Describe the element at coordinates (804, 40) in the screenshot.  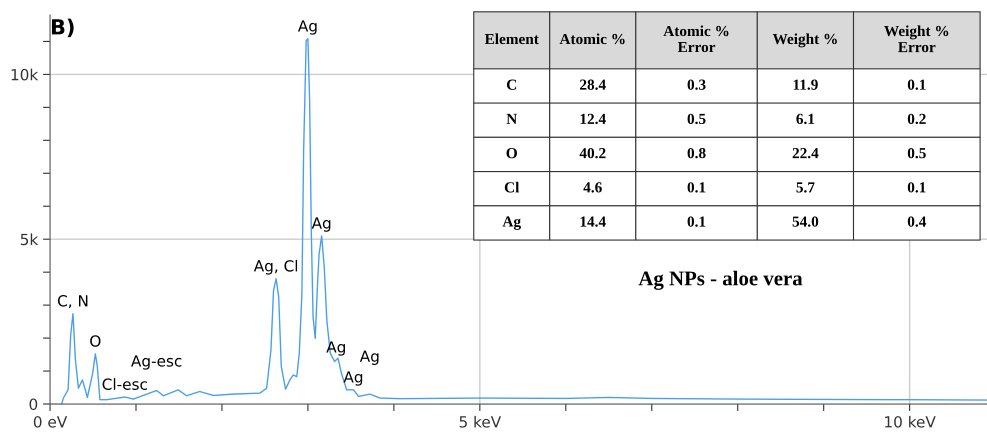
I see `category-label: Weight %` at that location.